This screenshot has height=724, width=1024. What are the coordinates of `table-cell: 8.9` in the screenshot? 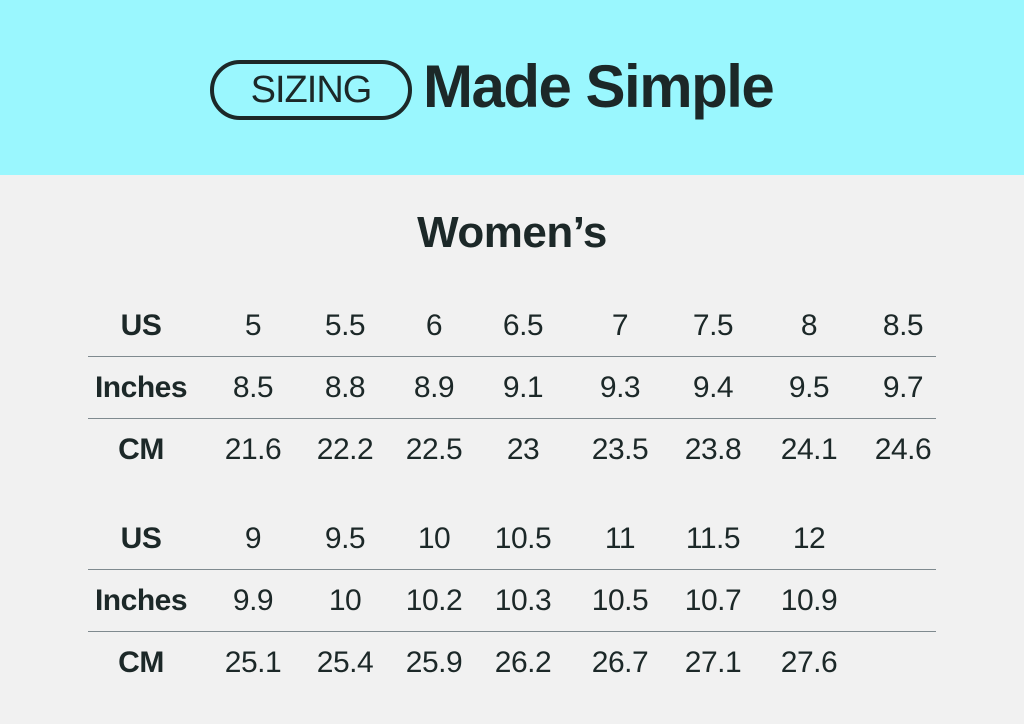 It's located at (434, 387).